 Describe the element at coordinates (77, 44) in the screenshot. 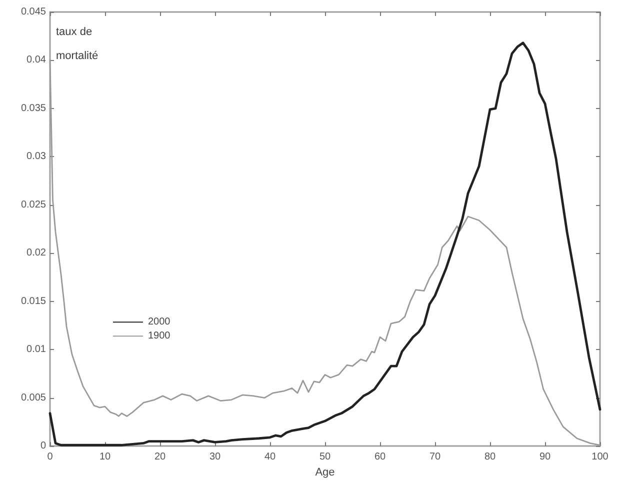

I see `y-axis-title: taux de mortalité` at that location.